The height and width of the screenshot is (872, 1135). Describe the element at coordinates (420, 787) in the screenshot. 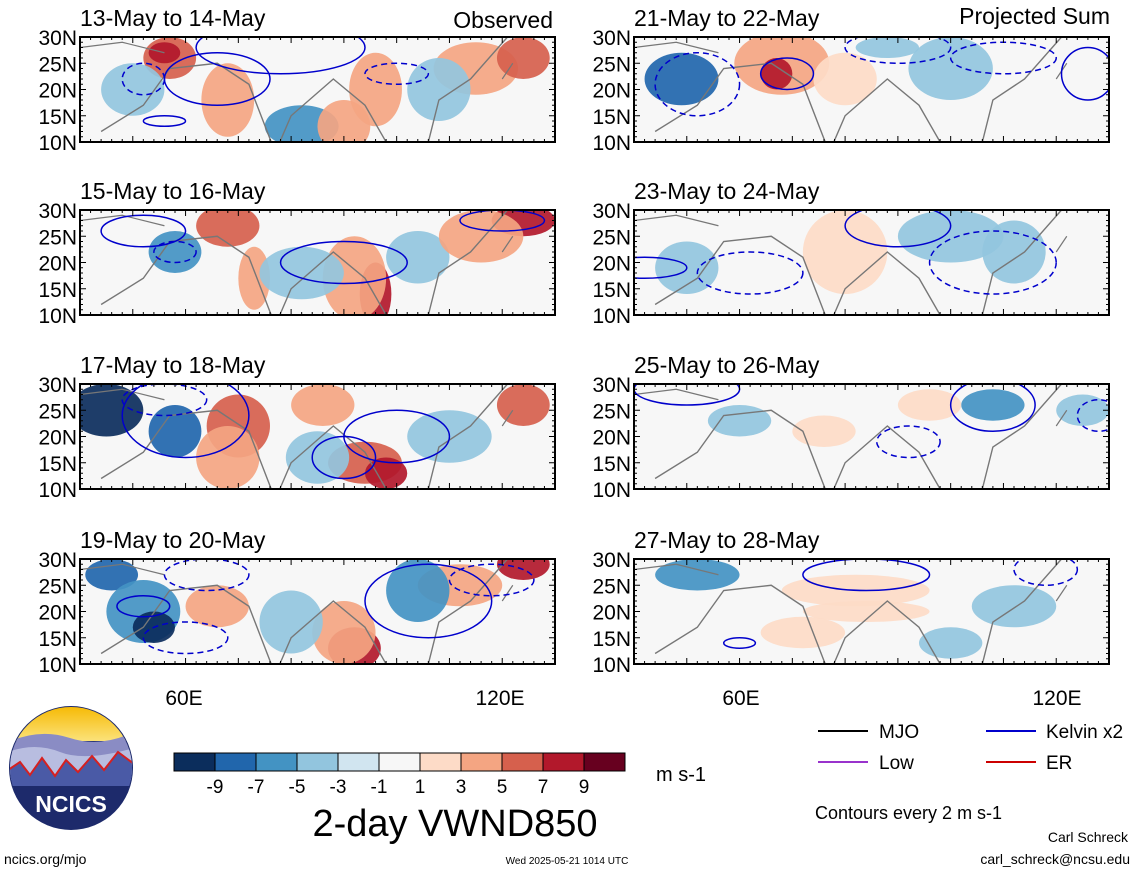

I see `colorbar-tick-label: 1` at that location.